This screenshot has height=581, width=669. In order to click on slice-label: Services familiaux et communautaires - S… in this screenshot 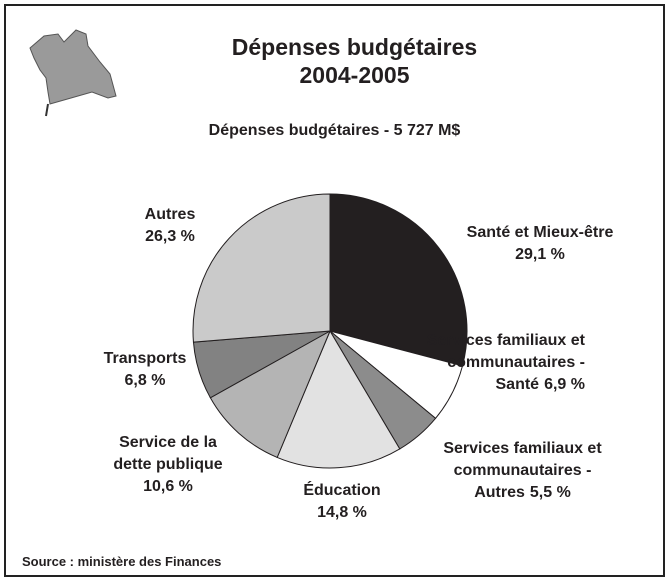, I will do `click(502, 363)`.